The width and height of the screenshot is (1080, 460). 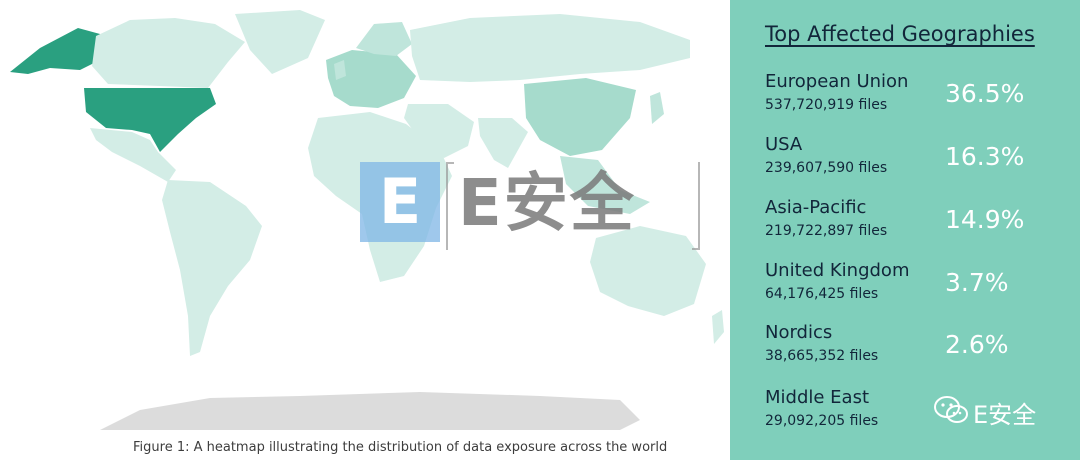 I want to click on watermark-bracket-right, so click(x=696, y=206).